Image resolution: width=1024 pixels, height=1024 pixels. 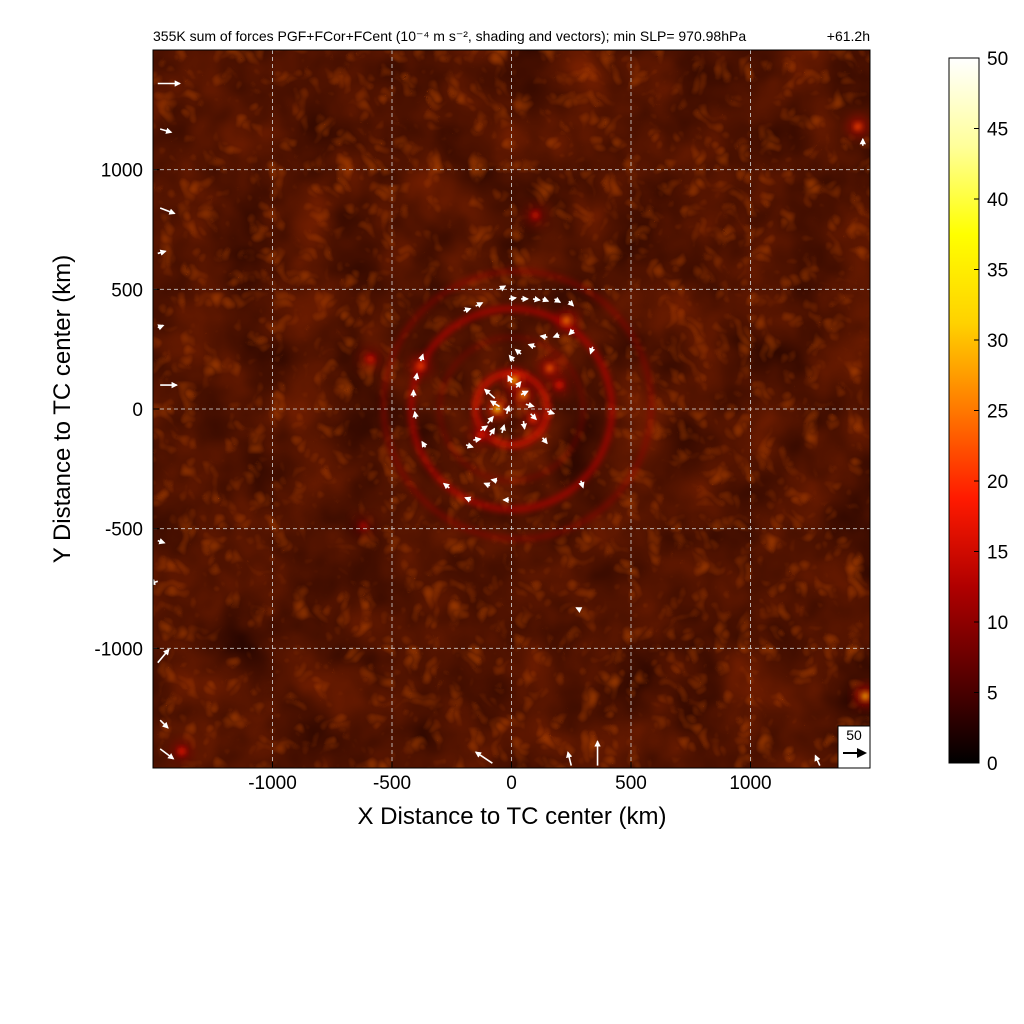 What do you see at coordinates (992, 764) in the screenshot?
I see `colorbar-tick-label: 0` at bounding box center [992, 764].